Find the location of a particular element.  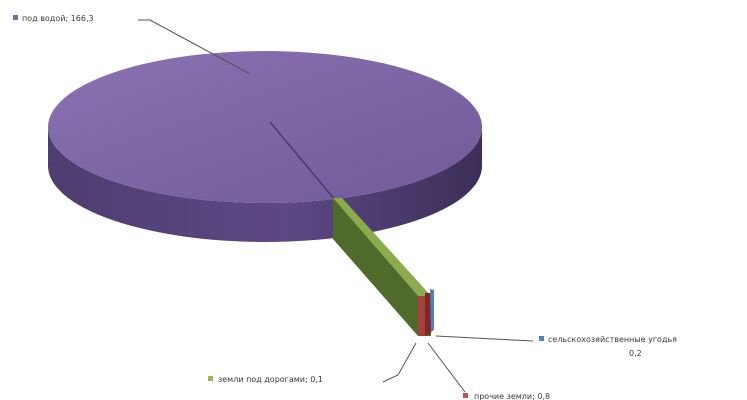

label-name: земли под дорогами is located at coordinates (261, 379).